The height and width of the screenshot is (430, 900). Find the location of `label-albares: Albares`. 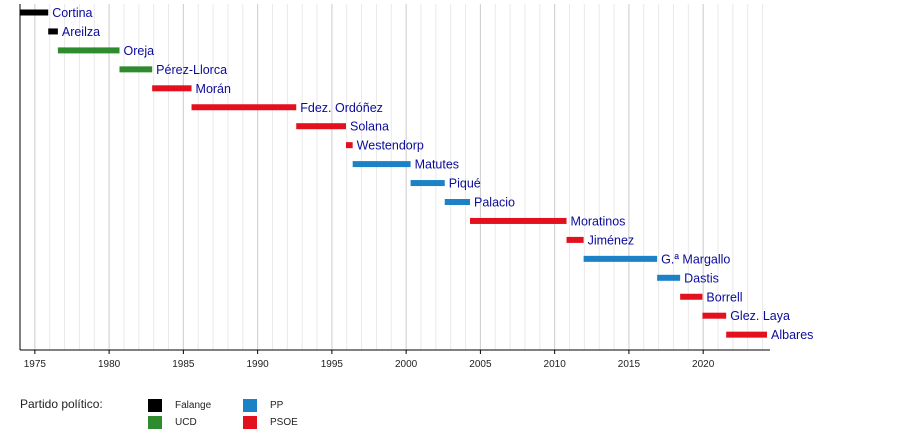

label-albares: Albares is located at coordinates (792, 335).